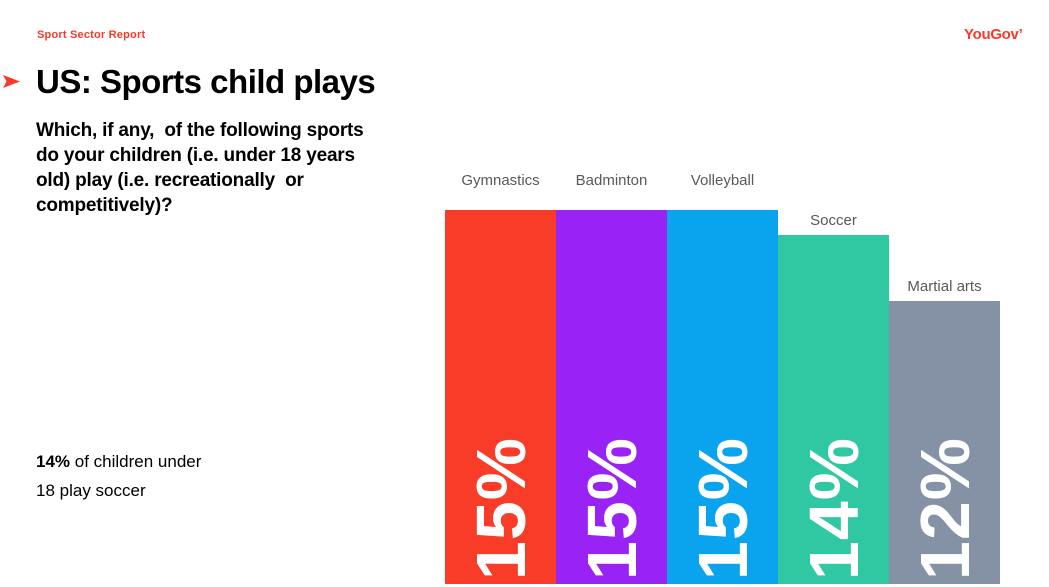  What do you see at coordinates (91, 35) in the screenshot?
I see `report-label: Sport Sector Report` at bounding box center [91, 35].